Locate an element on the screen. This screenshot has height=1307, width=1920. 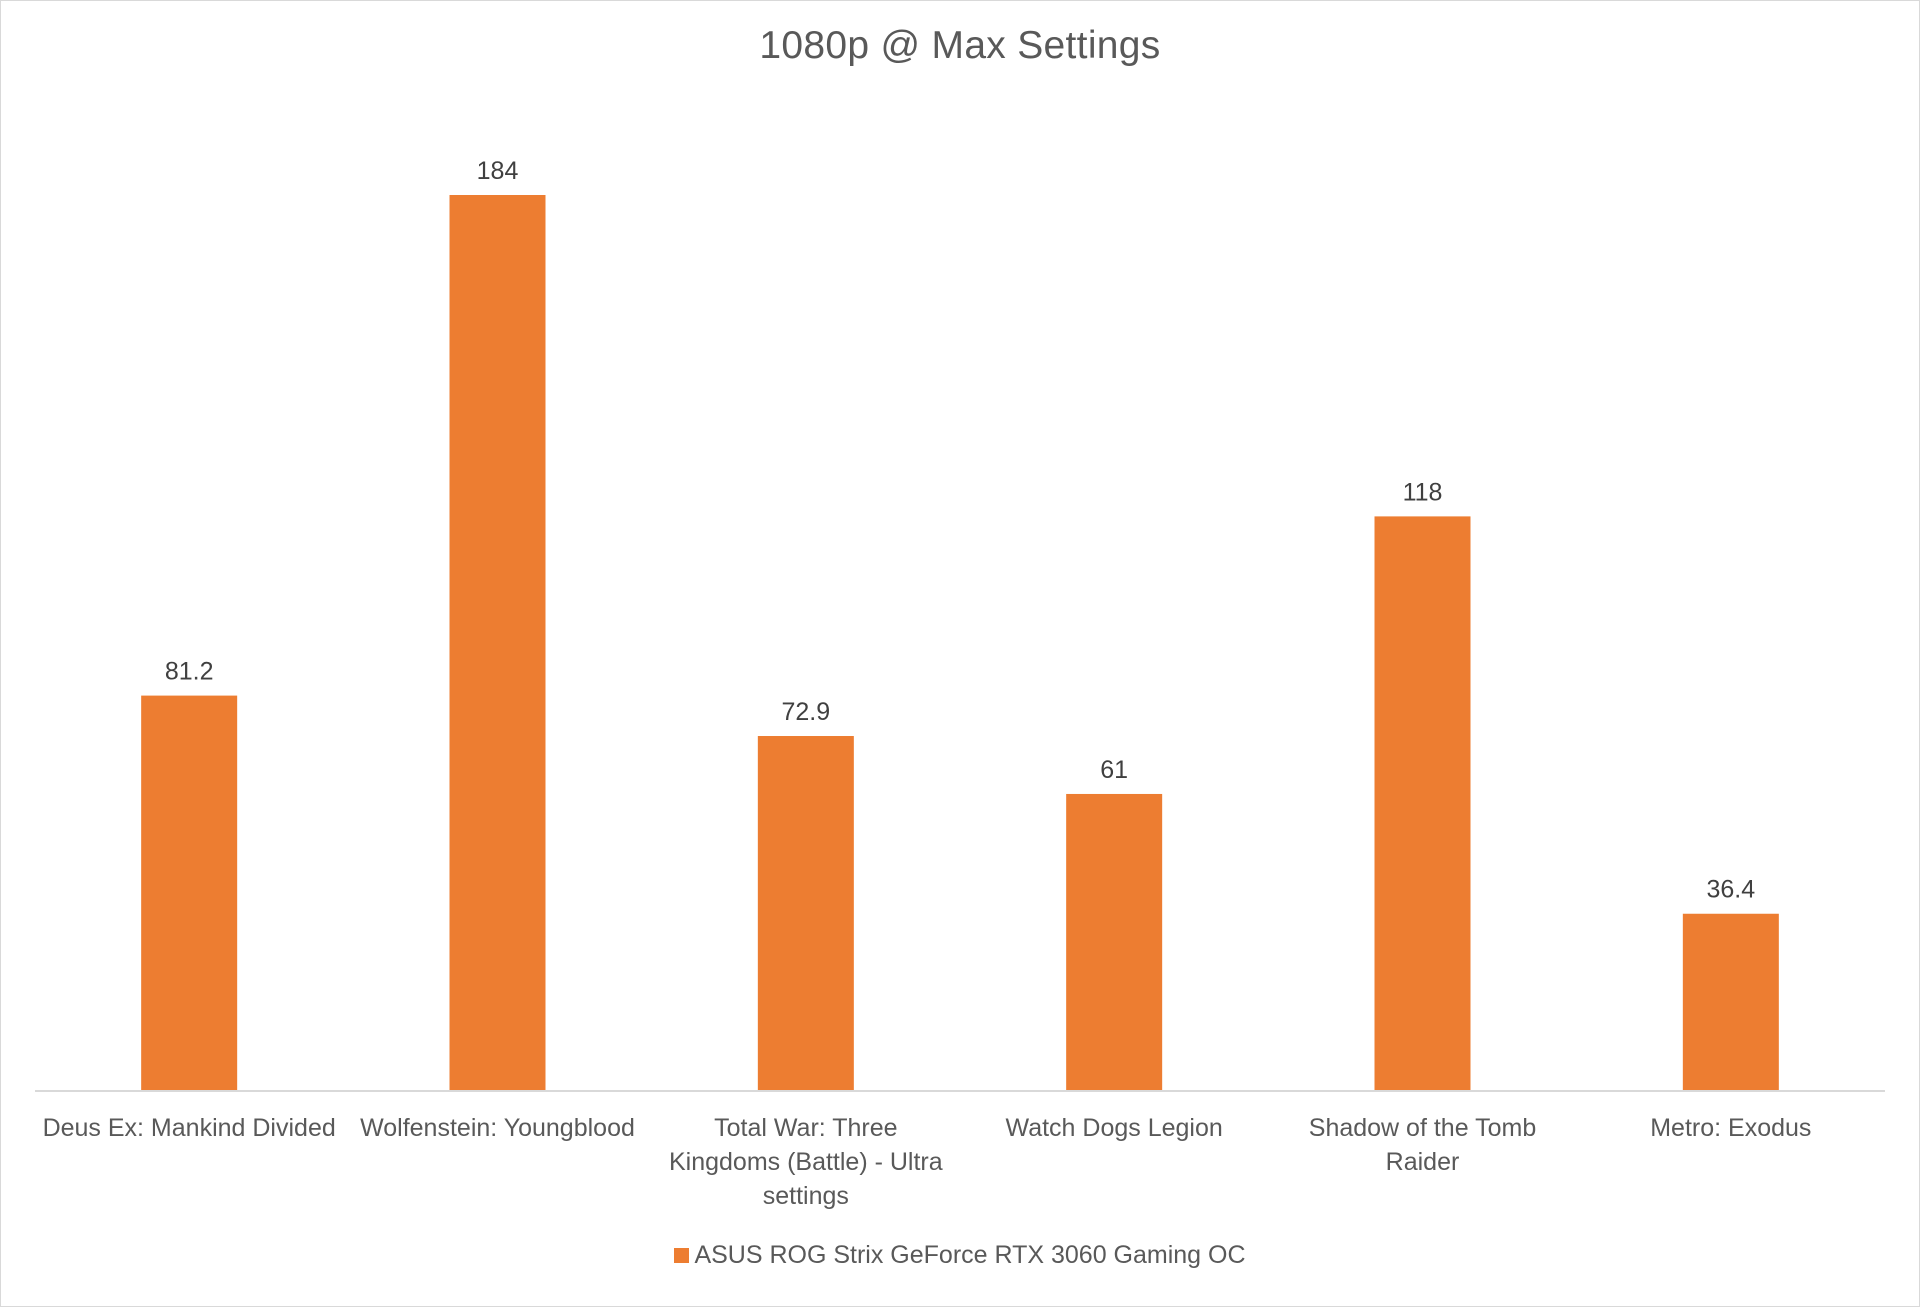
bar-value-label-4: 61 is located at coordinates (1114, 770).